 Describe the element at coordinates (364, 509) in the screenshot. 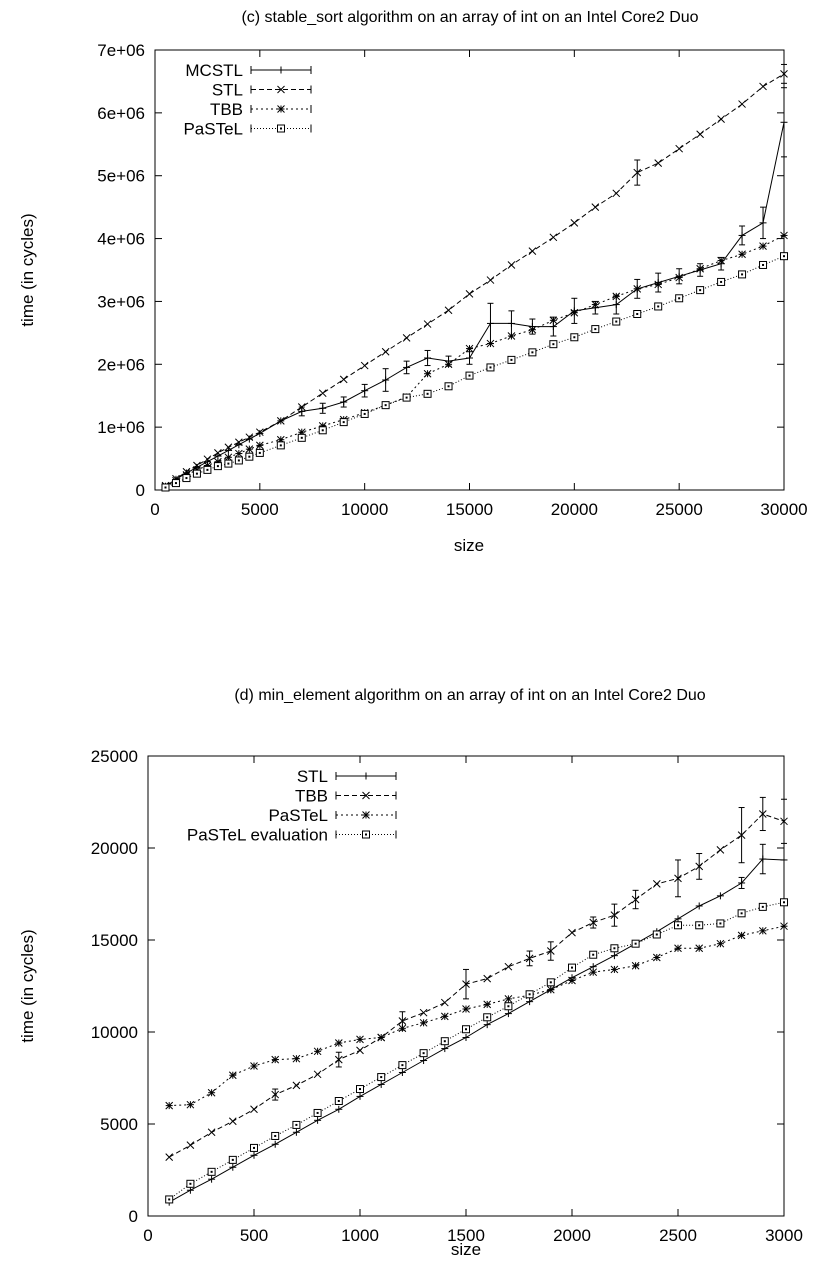

I see `x-tick-label: 10000` at that location.